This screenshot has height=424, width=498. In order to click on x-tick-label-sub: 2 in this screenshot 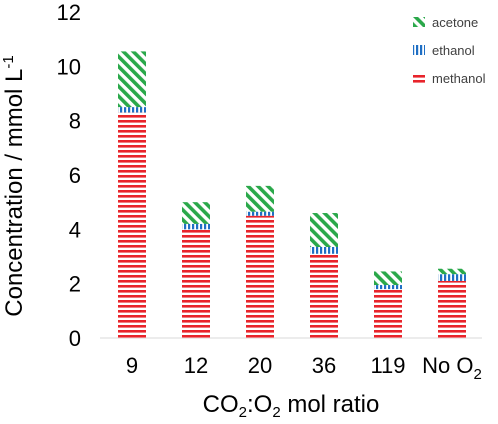, I will do `click(478, 374)`.